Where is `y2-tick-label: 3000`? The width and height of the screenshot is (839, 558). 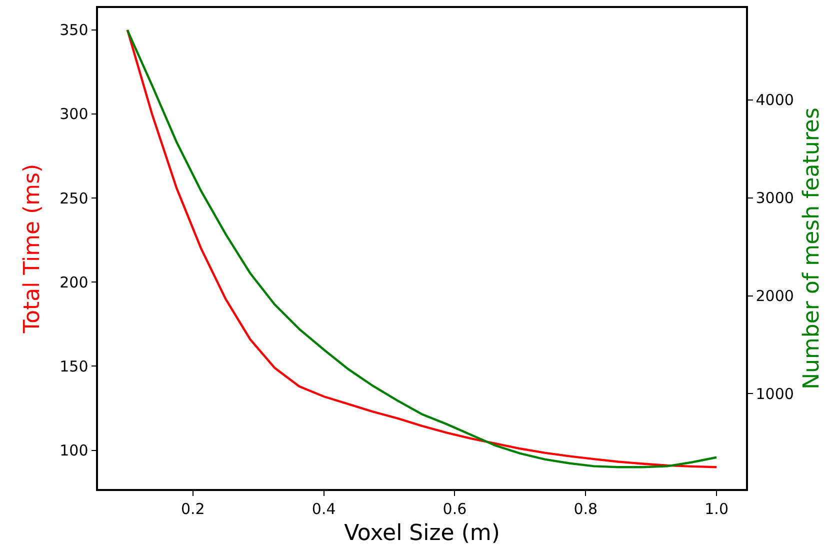
y2-tick-label: 3000 is located at coordinates (775, 198).